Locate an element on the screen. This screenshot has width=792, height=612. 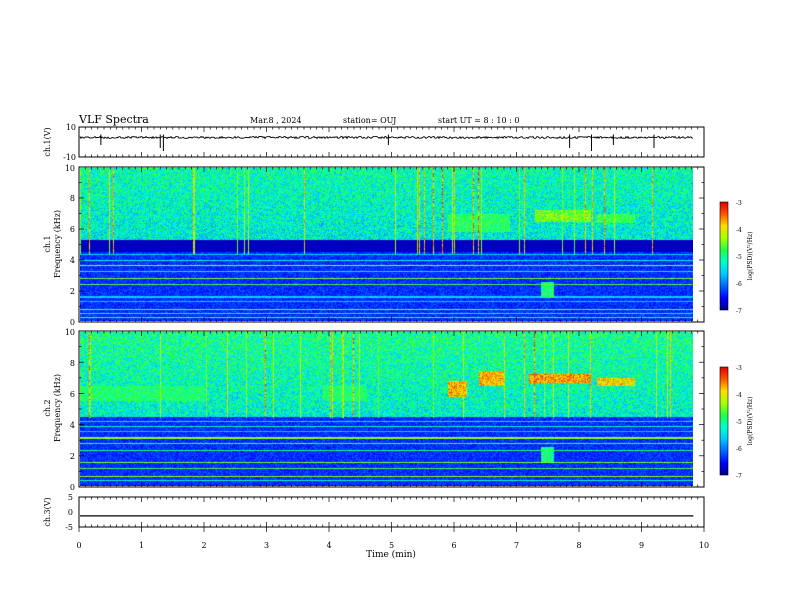
time-tick-label: 9 is located at coordinates (641, 545).